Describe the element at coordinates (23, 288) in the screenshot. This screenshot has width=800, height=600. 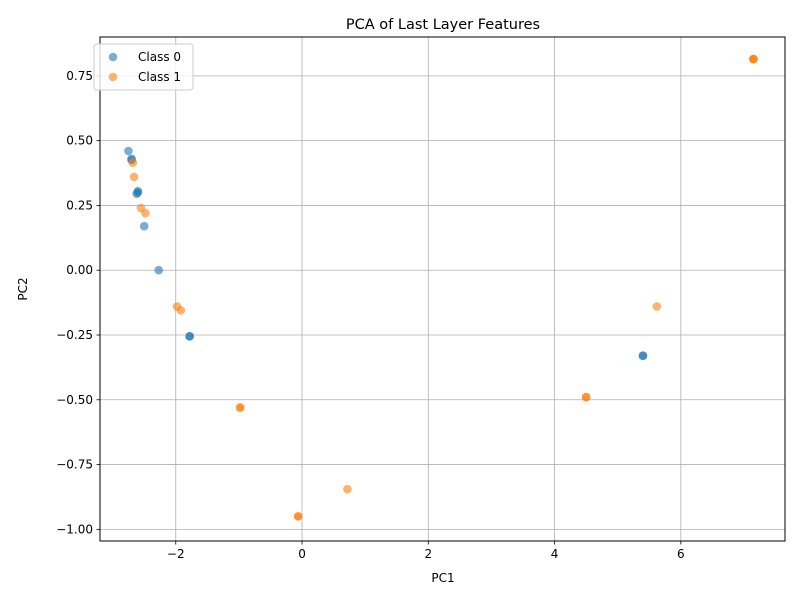
I see `y-axis-label: PC2` at that location.